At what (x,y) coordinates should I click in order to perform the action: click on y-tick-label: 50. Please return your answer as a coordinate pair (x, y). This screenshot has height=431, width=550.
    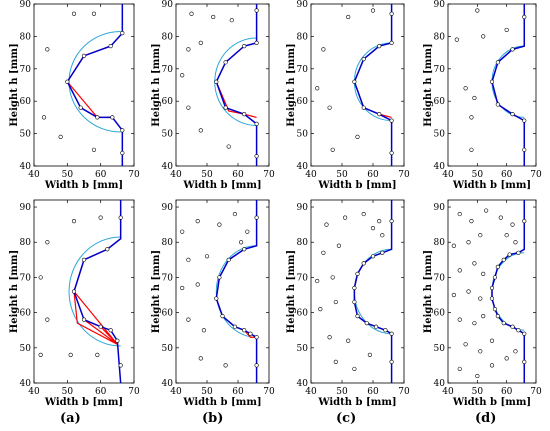
    Looking at the image, I should click on (168, 349).